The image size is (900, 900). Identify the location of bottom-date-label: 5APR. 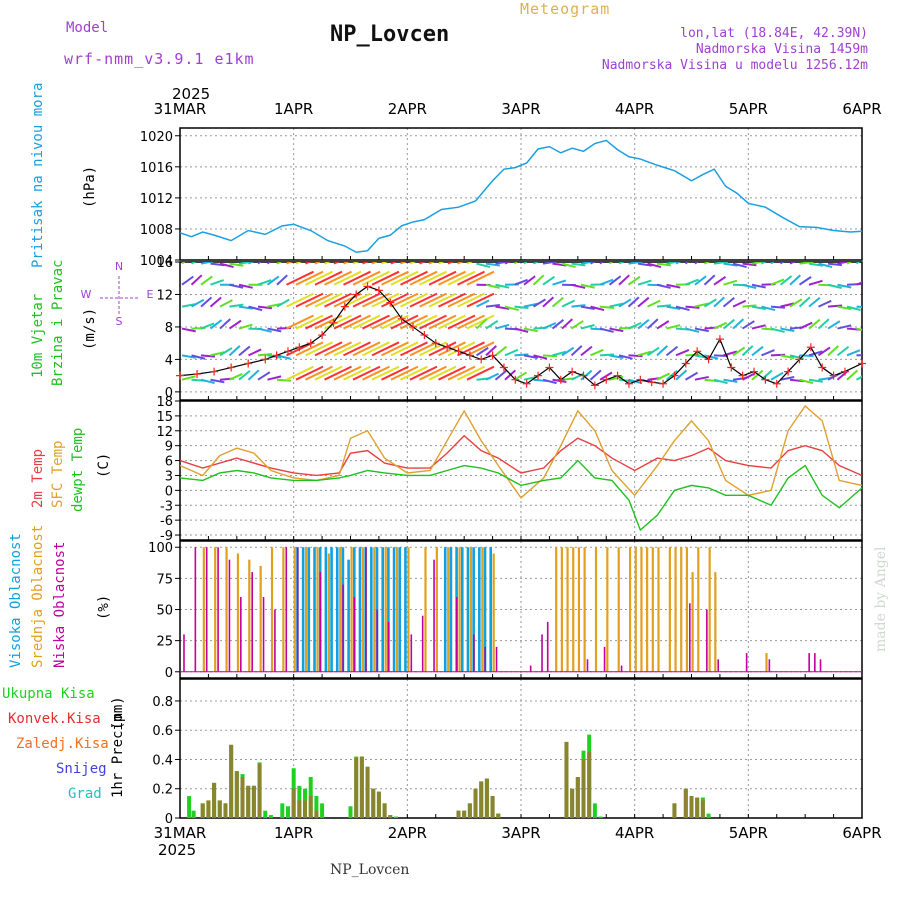
(748, 833).